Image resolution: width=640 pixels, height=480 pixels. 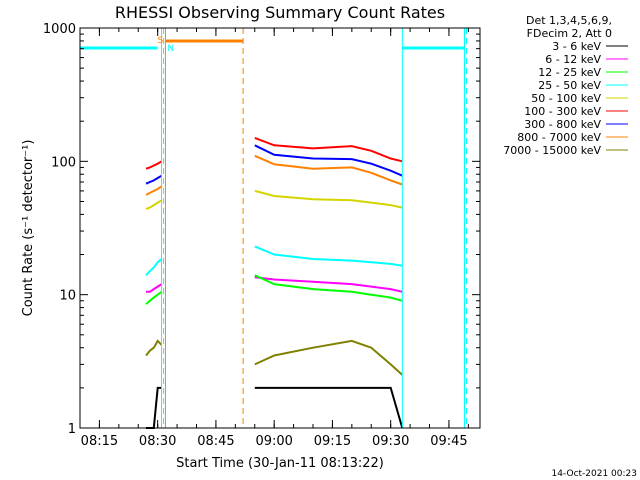 What do you see at coordinates (28, 228) in the screenshot?
I see `y-axis-label: Count Rate (s⁻¹ detector⁻¹)` at bounding box center [28, 228].